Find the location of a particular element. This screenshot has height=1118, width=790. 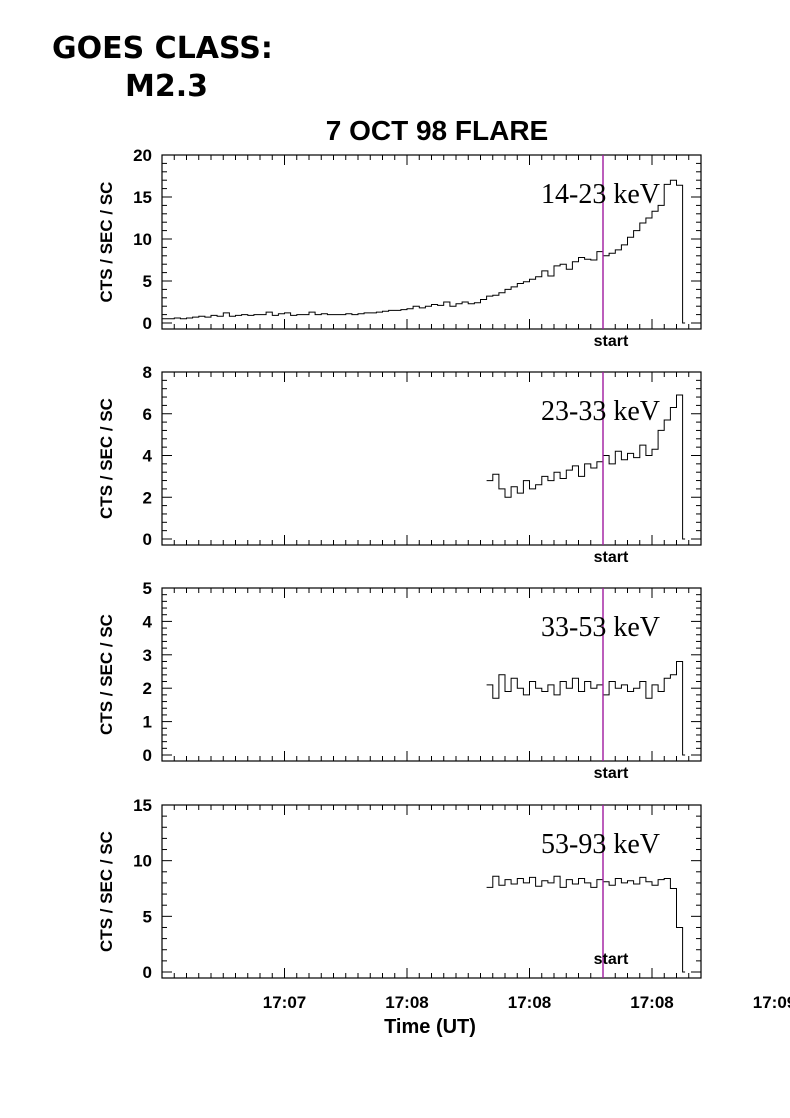

energy-band-label: 53-93 keV is located at coordinates (600, 844).